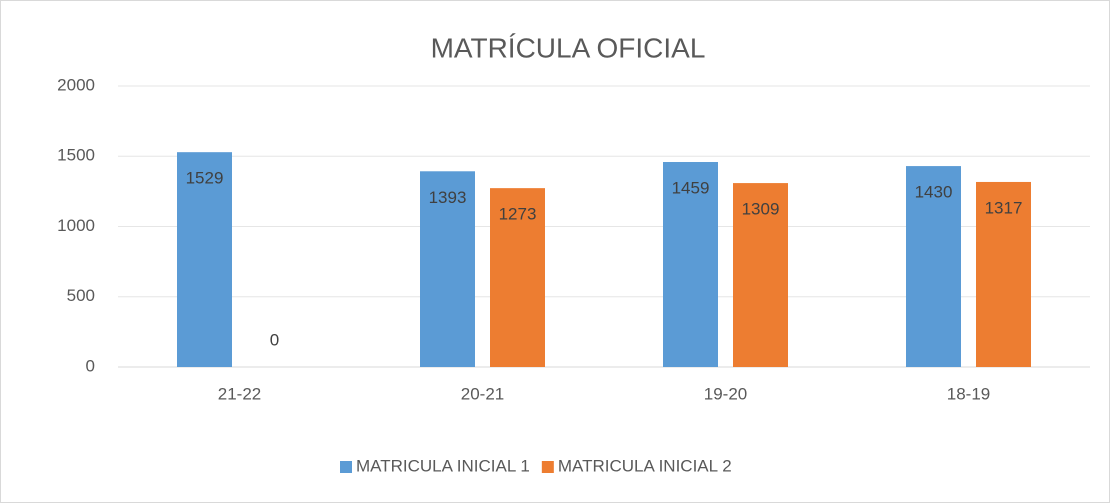 This screenshot has width=1110, height=503. Describe the element at coordinates (482, 393) in the screenshot. I see `x-tick-label: 20-21` at that location.